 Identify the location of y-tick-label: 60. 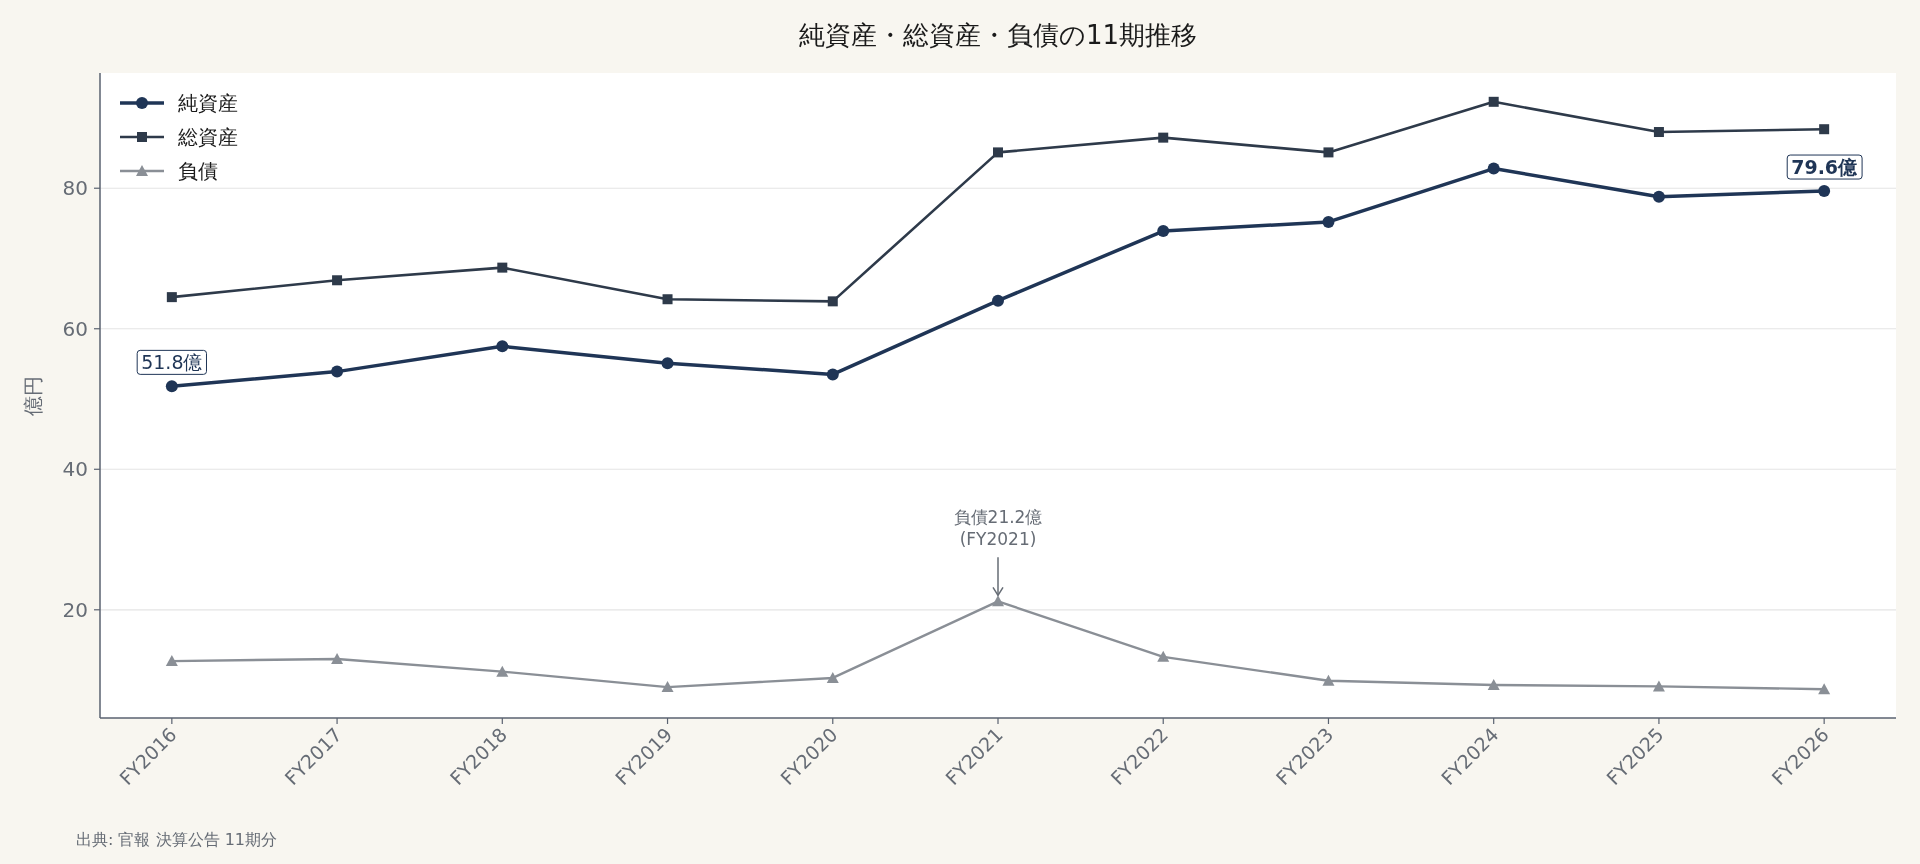
(75, 328).